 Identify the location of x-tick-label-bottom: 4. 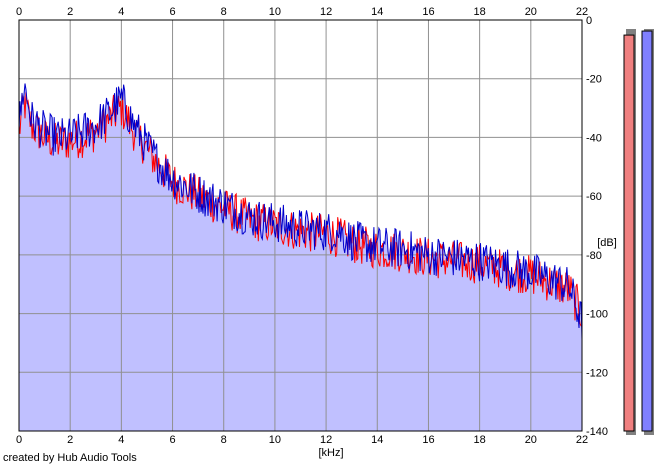
(121, 440).